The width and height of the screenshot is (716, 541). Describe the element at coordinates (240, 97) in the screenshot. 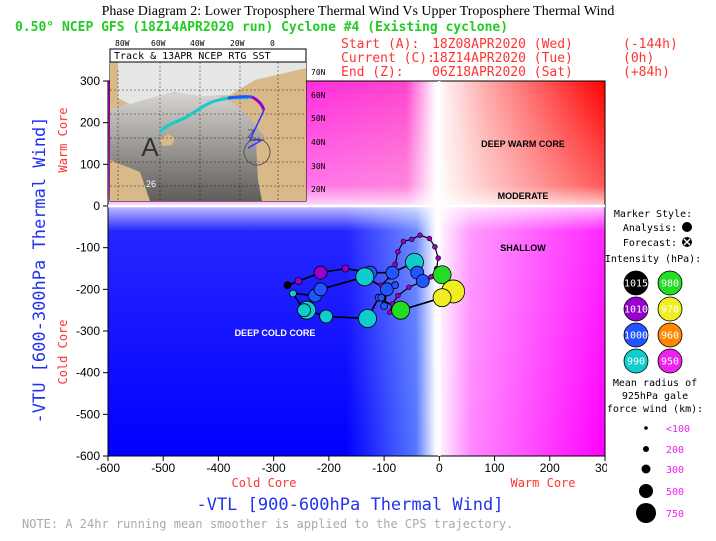

I see `inset-track-mid` at that location.